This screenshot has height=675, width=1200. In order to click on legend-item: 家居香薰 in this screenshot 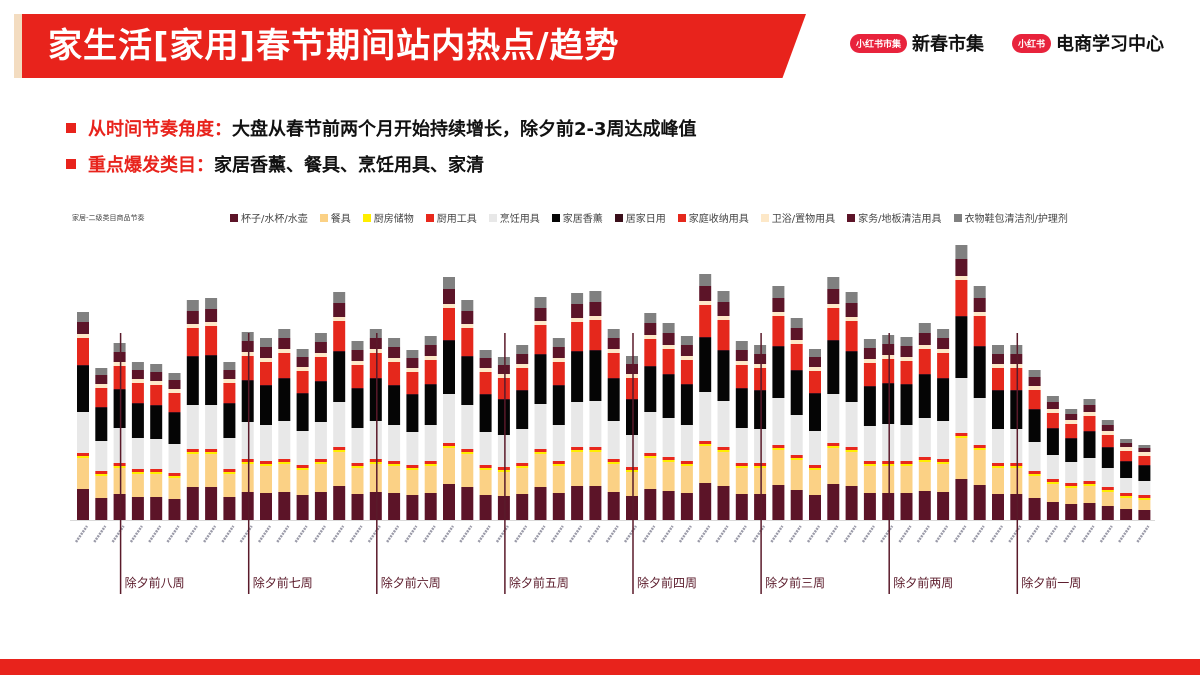, I will do `click(577, 217)`.